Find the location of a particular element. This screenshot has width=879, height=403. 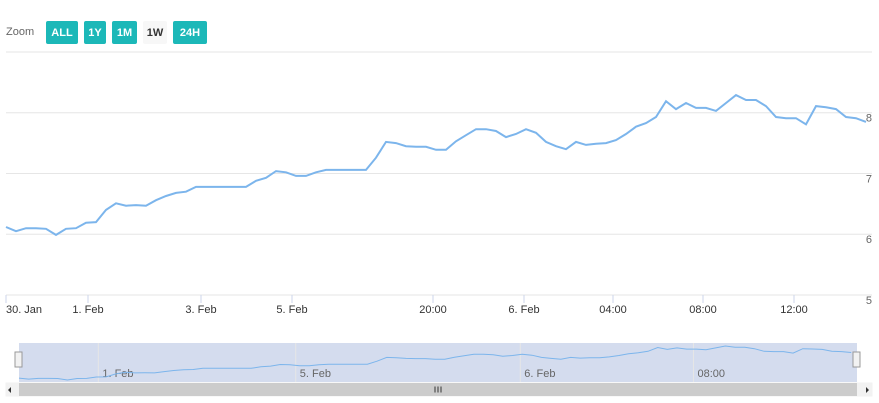

x-tick-label: 08:00 is located at coordinates (703, 310).